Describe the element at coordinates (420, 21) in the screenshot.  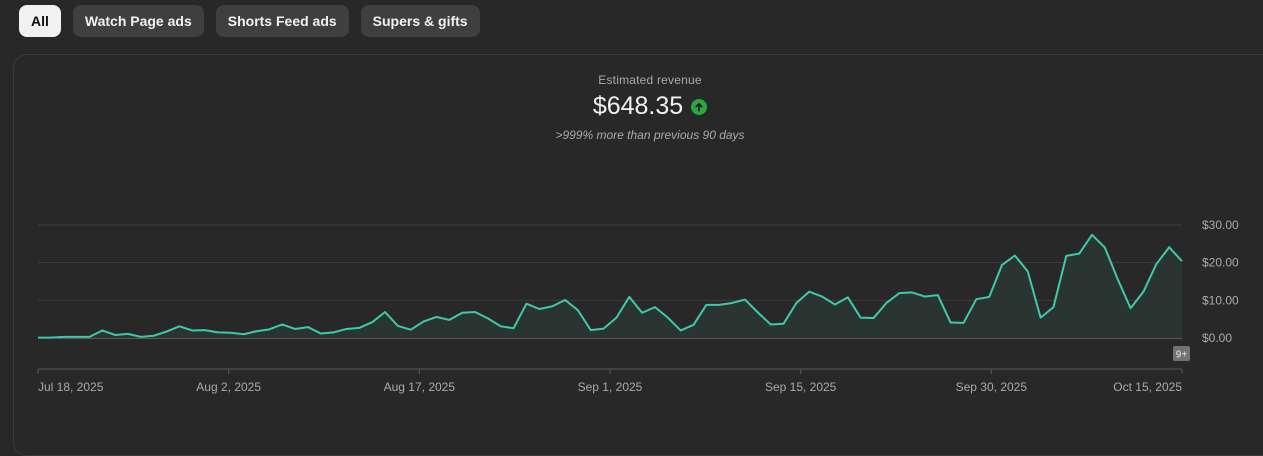
I see `filter-chip-supers-gifts: Supers & gifts` at that location.